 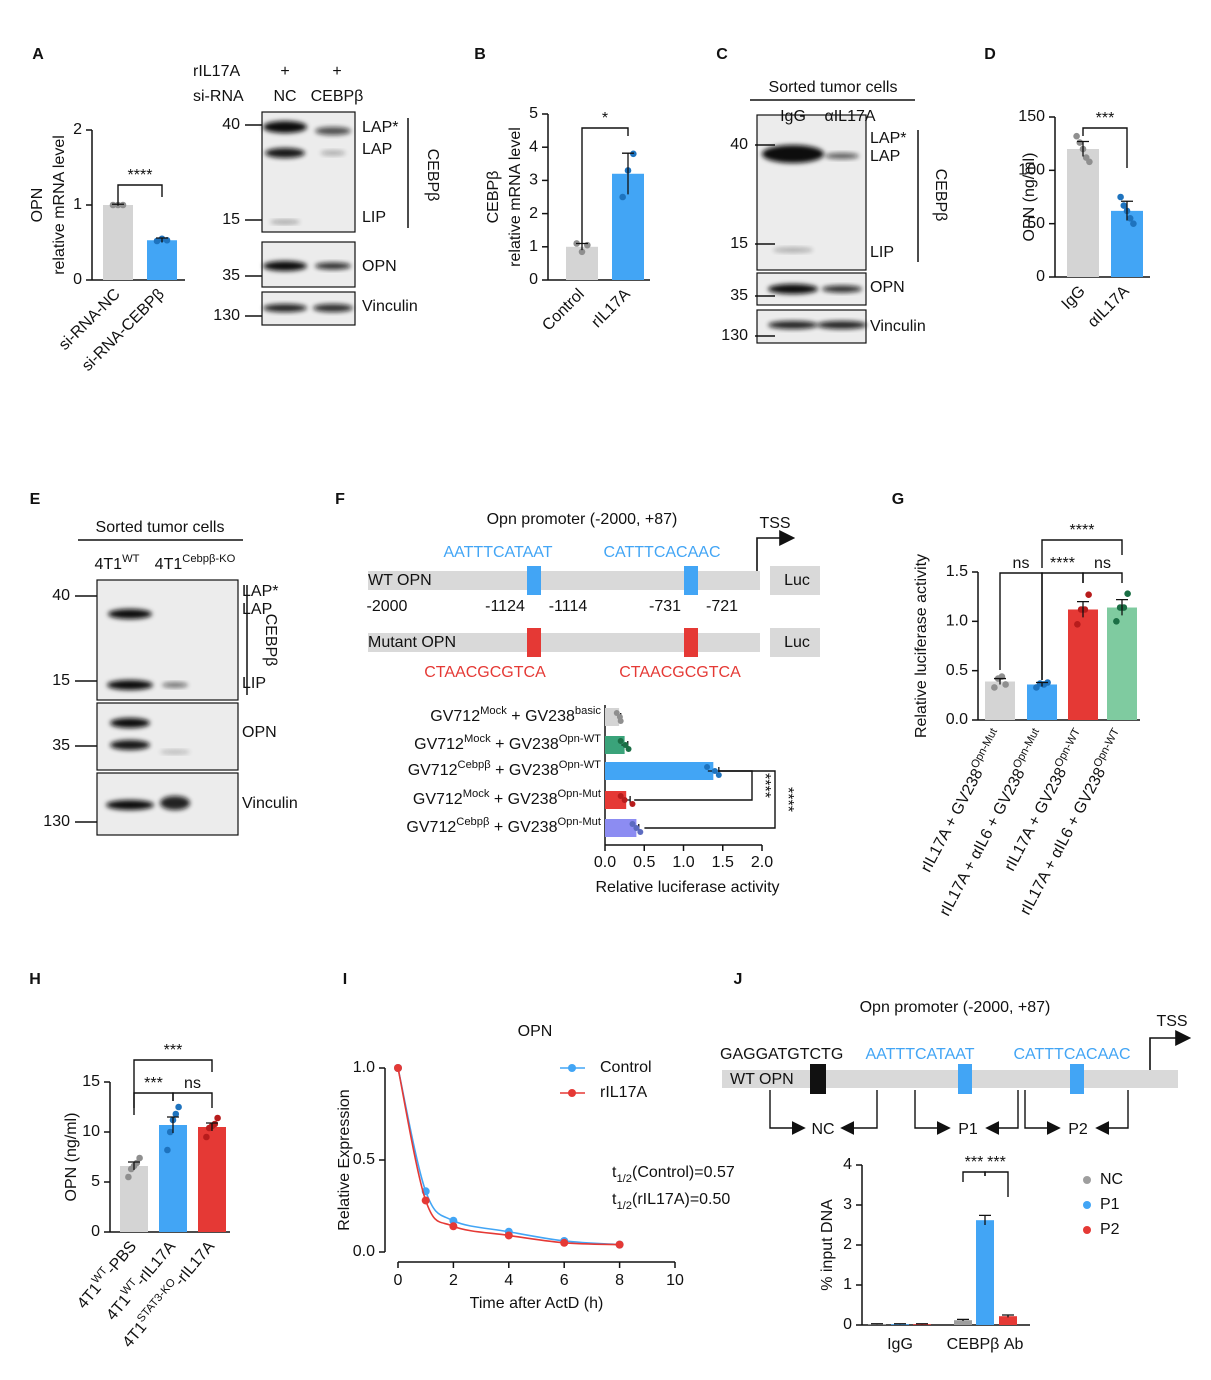 What do you see at coordinates (849, 116) in the screenshot?
I see `lane-label: αIL17A` at bounding box center [849, 116].